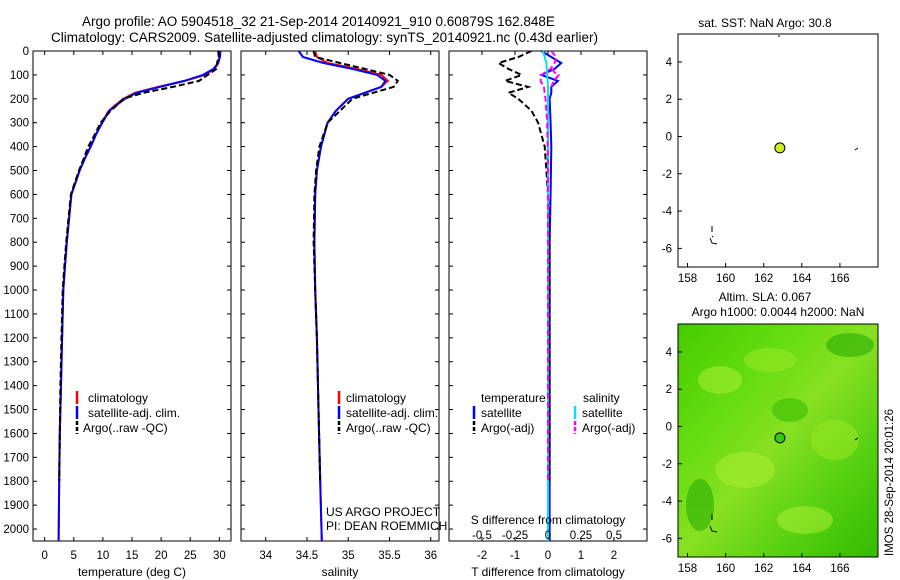 This screenshot has height=580, width=900. I want to click on legend-label-s-argo: Argo(-adj), so click(608, 428).